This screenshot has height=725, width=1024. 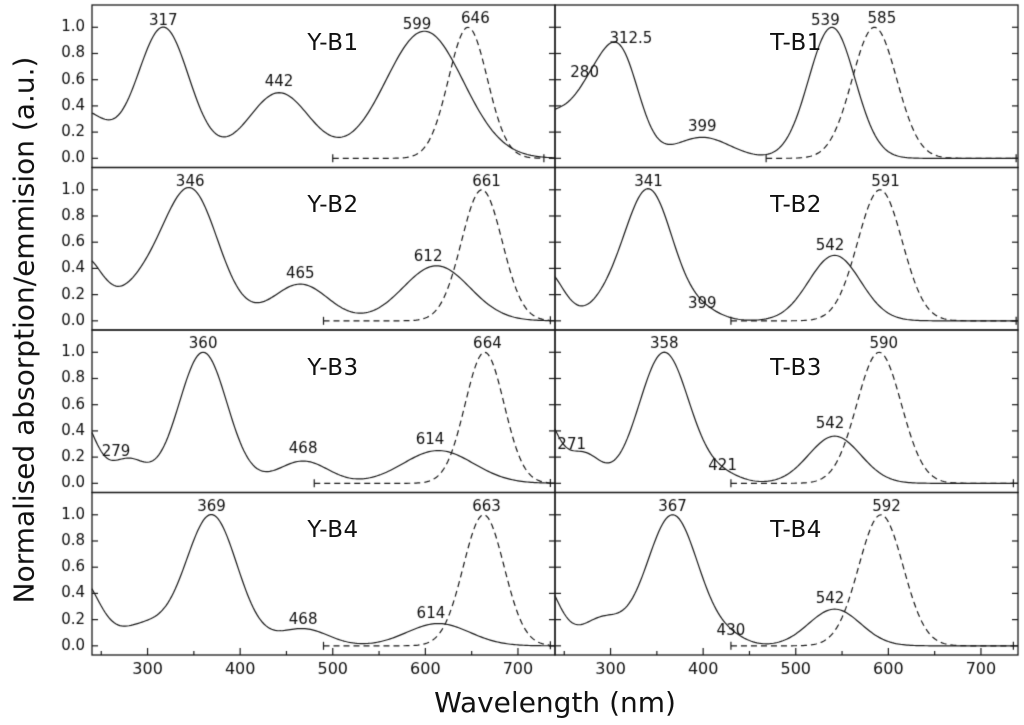 What do you see at coordinates (796, 368) in the screenshot?
I see `panel-label-t-b3: T-B3` at bounding box center [796, 368].